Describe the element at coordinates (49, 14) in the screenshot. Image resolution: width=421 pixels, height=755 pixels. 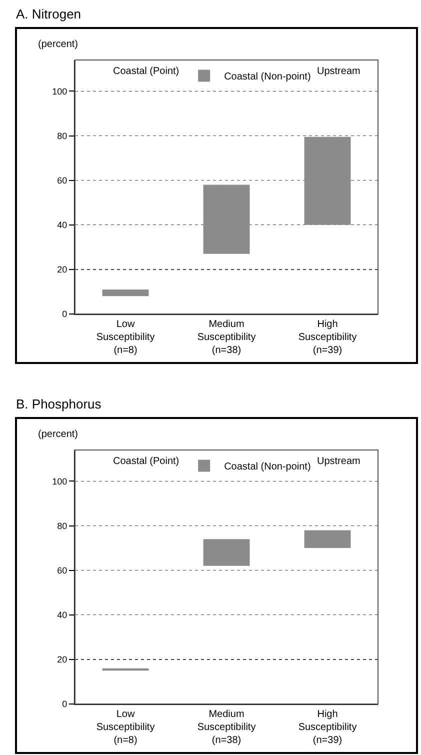
I see `chart-title: A. Nitrogen` at that location.